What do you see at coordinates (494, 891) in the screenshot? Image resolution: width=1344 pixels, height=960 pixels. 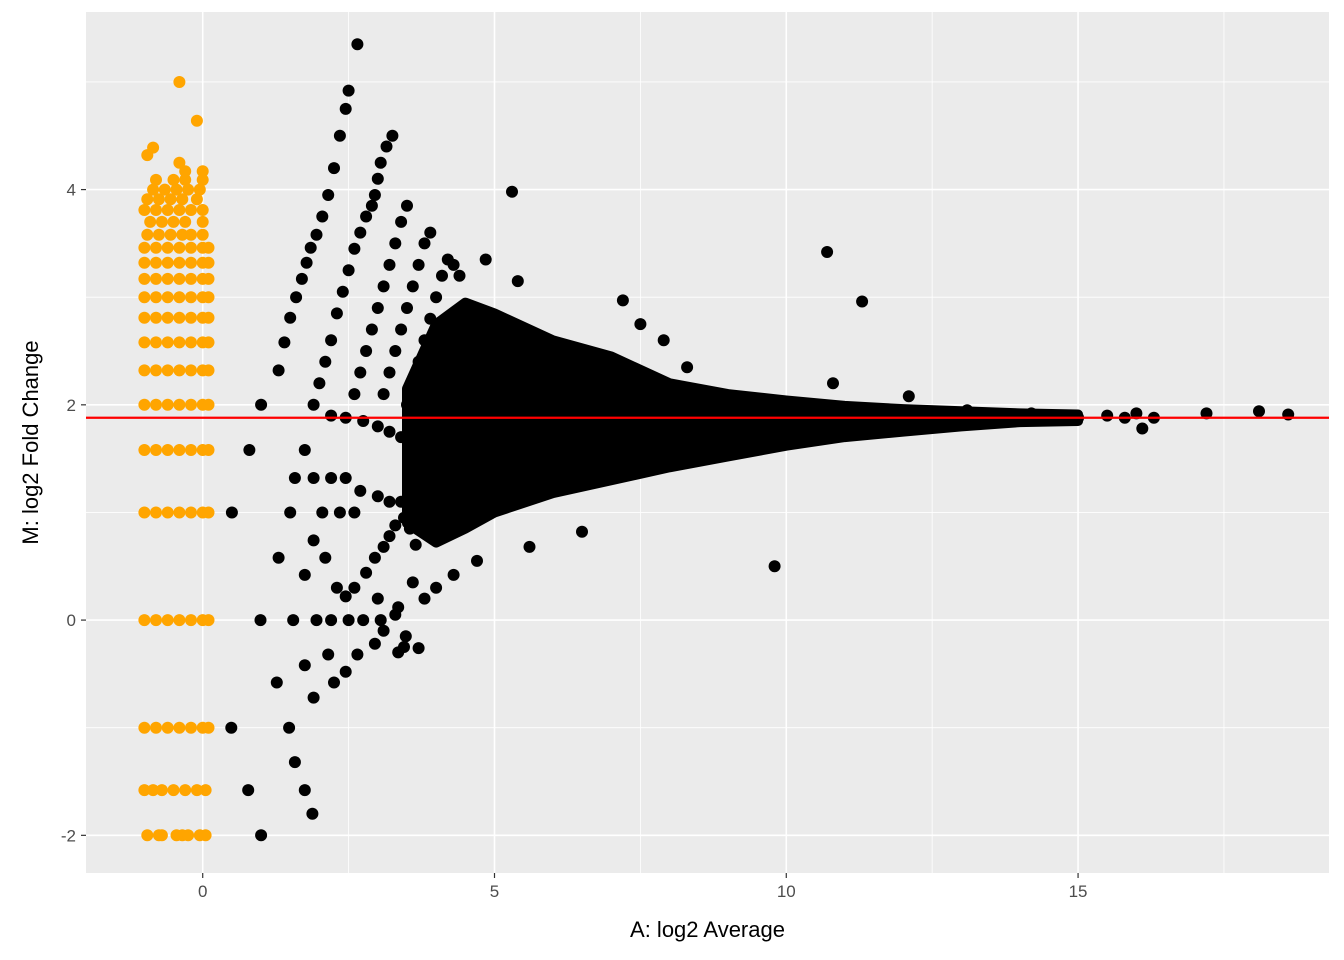 I see `x-tick-label: 5` at bounding box center [494, 891].